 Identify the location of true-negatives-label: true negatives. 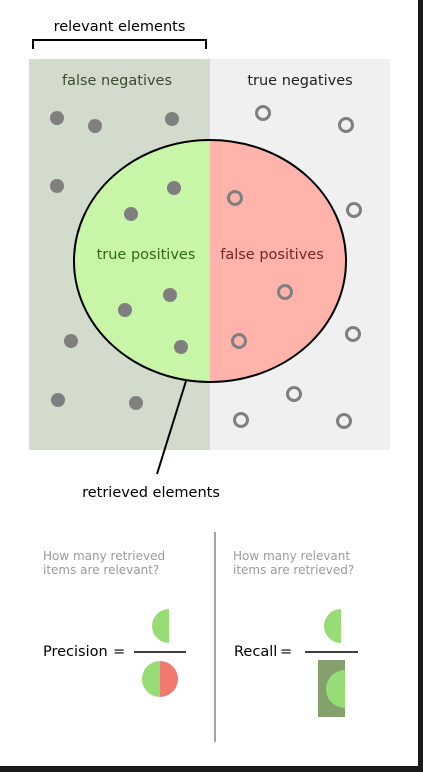
(299, 81).